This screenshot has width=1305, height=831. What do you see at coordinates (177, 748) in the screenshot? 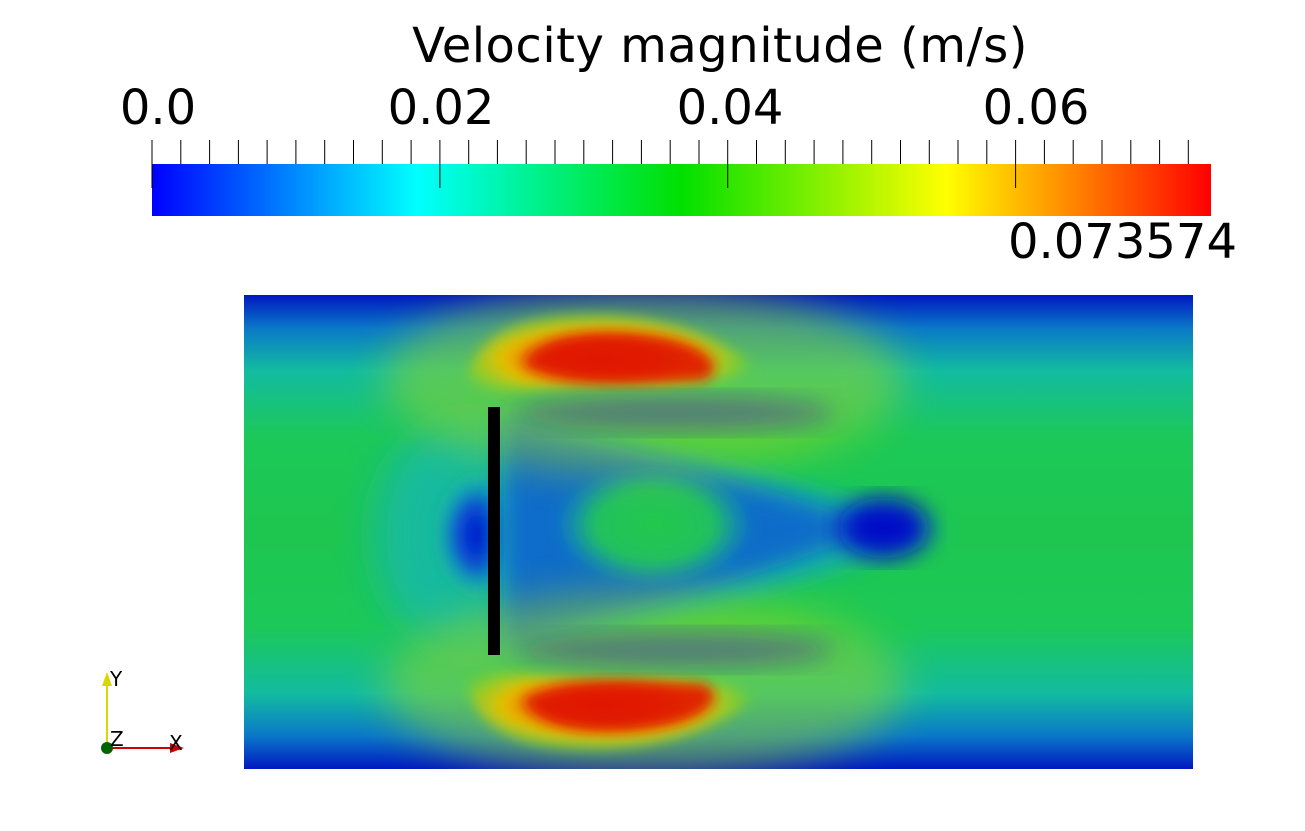
I see `x-axis-arrow-icon` at bounding box center [177, 748].